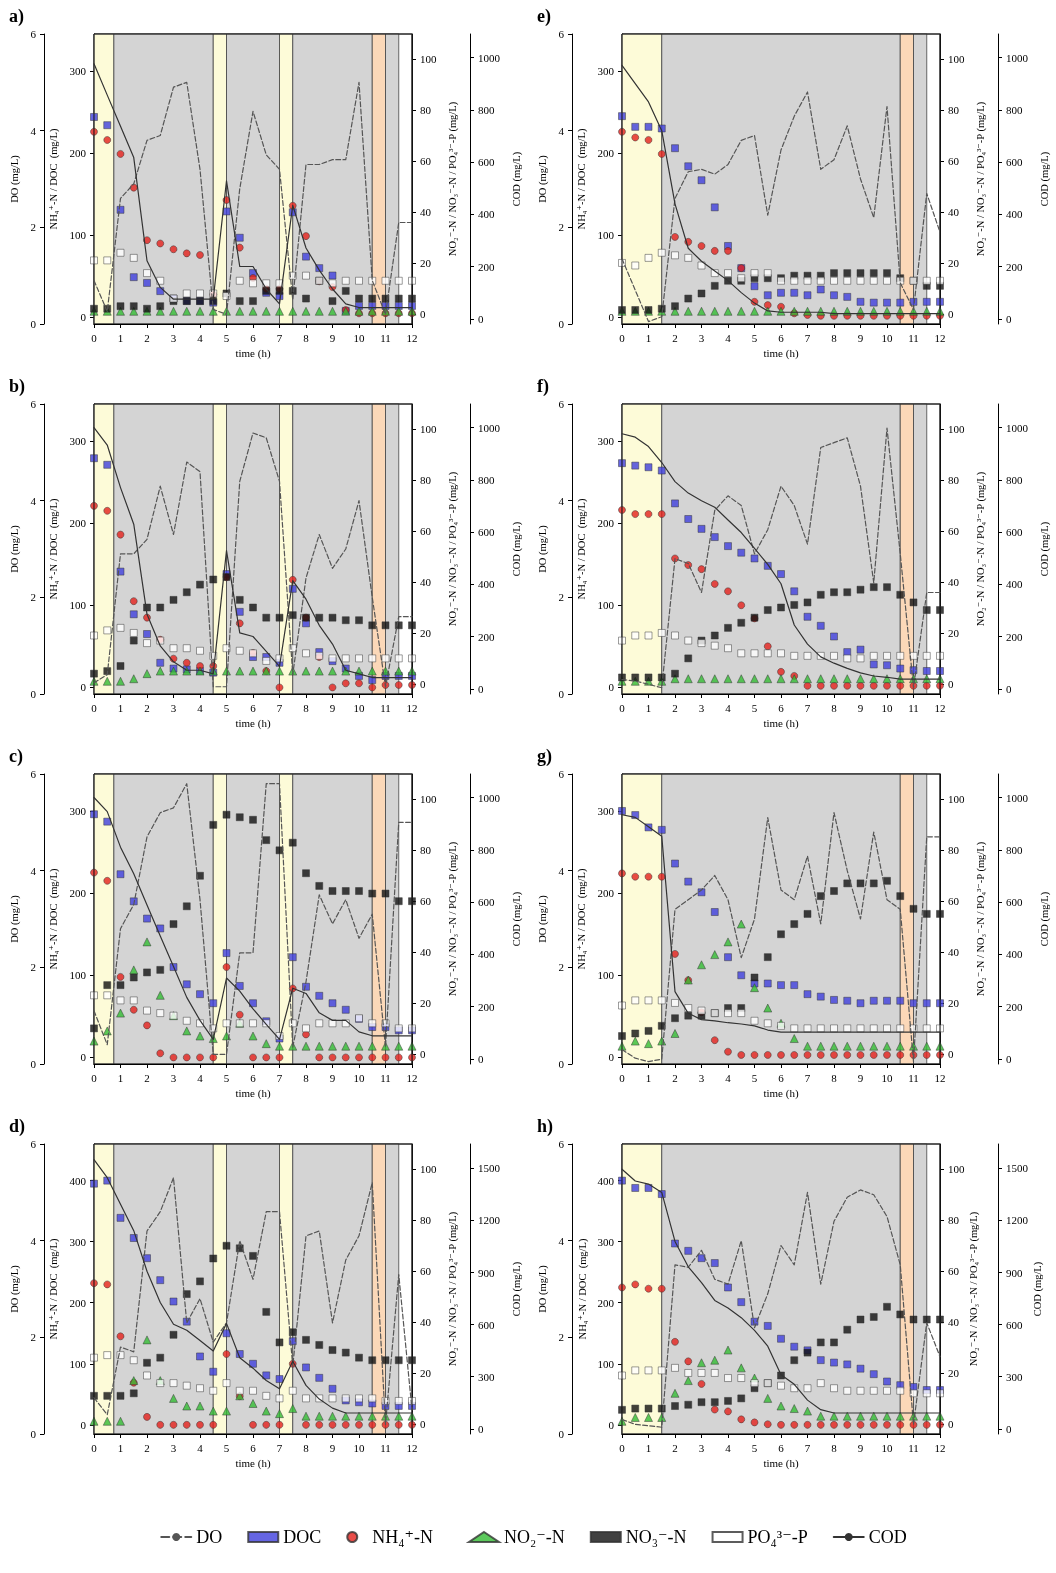 The image size is (1056, 1573). Describe the element at coordinates (534, 1537) in the screenshot. I see `legend-label: NO₂⁻-N` at that location.